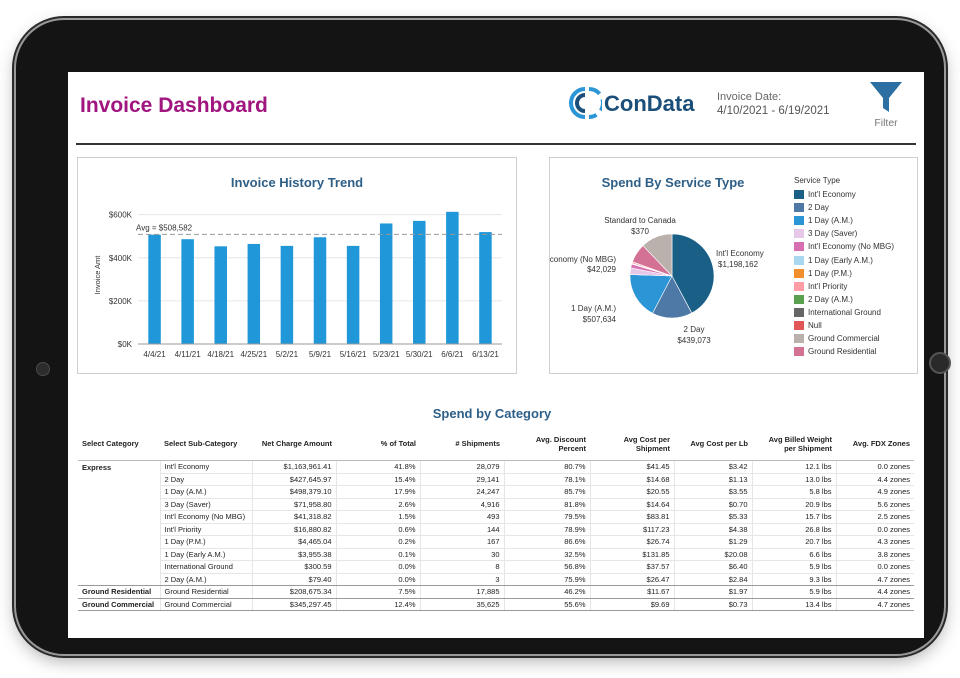 This screenshot has width=960, height=678. Describe the element at coordinates (712, 517) in the screenshot. I see `value-cell: $5.33` at that location.